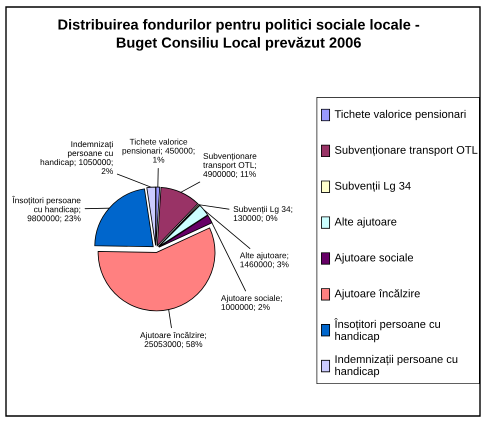  I want to click on legend-label: Indemnizații persoane cu handicap, so click(396, 366).